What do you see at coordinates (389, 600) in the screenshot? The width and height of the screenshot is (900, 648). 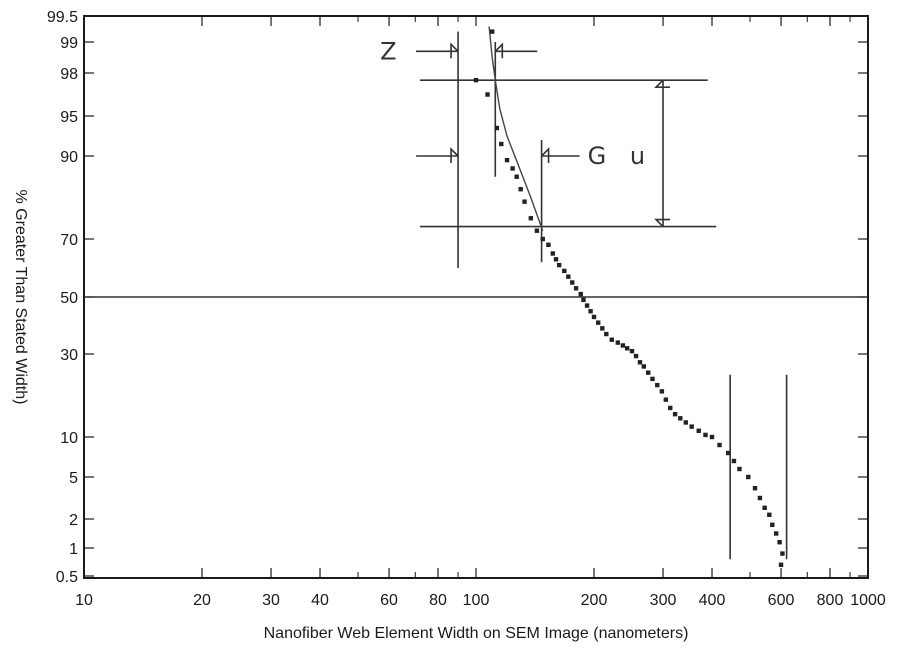 I see `x-tick-label: 60` at bounding box center [389, 600].